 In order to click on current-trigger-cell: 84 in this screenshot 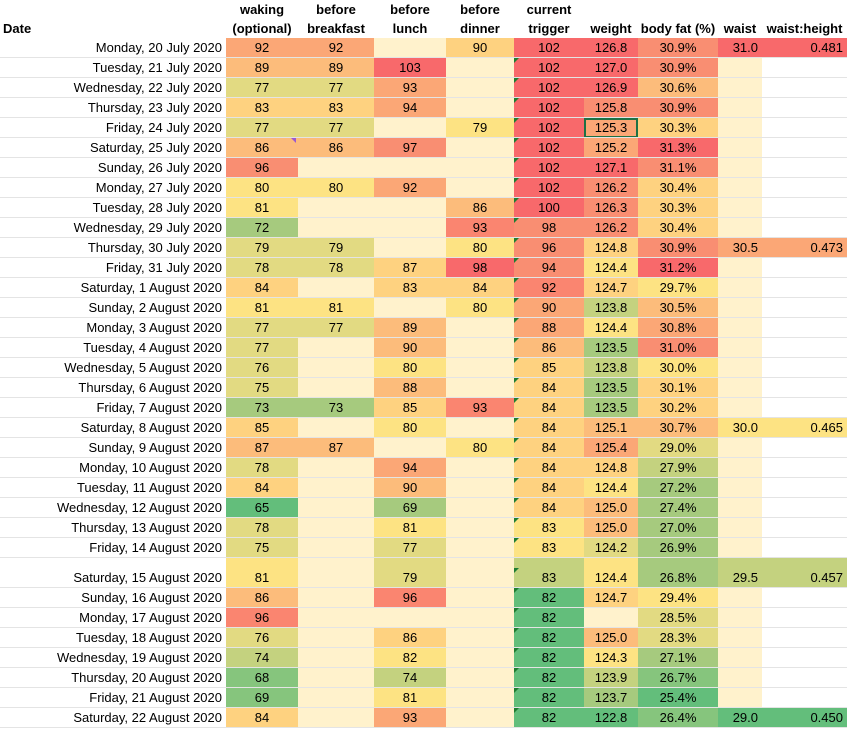, I will do `click(549, 448)`.